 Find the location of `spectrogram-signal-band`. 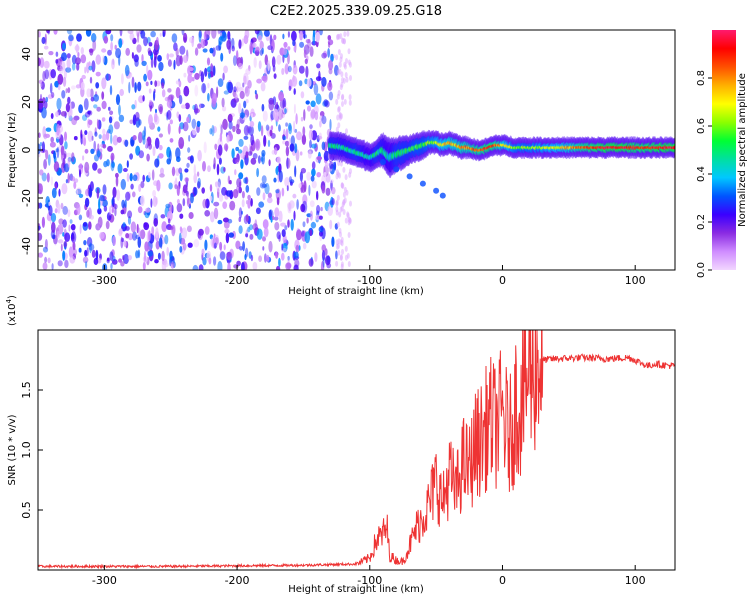

spectrogram-signal-band is located at coordinates (501, 164).